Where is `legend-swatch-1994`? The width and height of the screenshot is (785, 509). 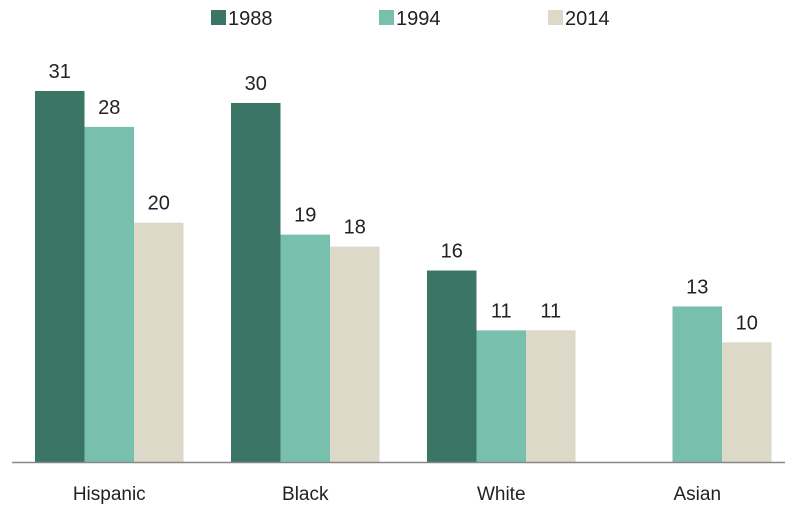 legend-swatch-1994 is located at coordinates (386, 17).